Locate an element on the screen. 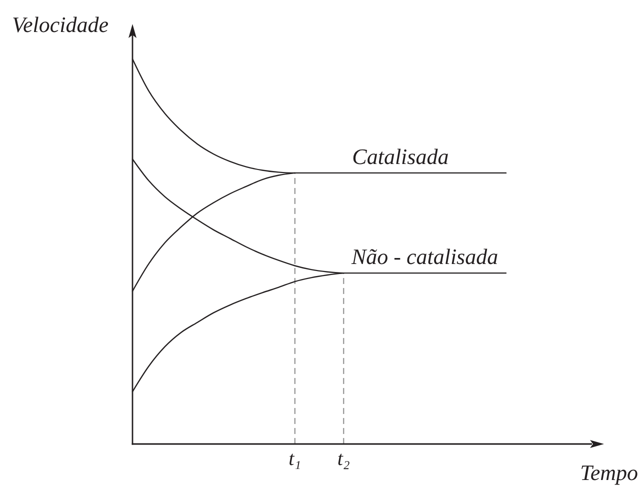  x-tick-label: t₂ is located at coordinates (343, 459).